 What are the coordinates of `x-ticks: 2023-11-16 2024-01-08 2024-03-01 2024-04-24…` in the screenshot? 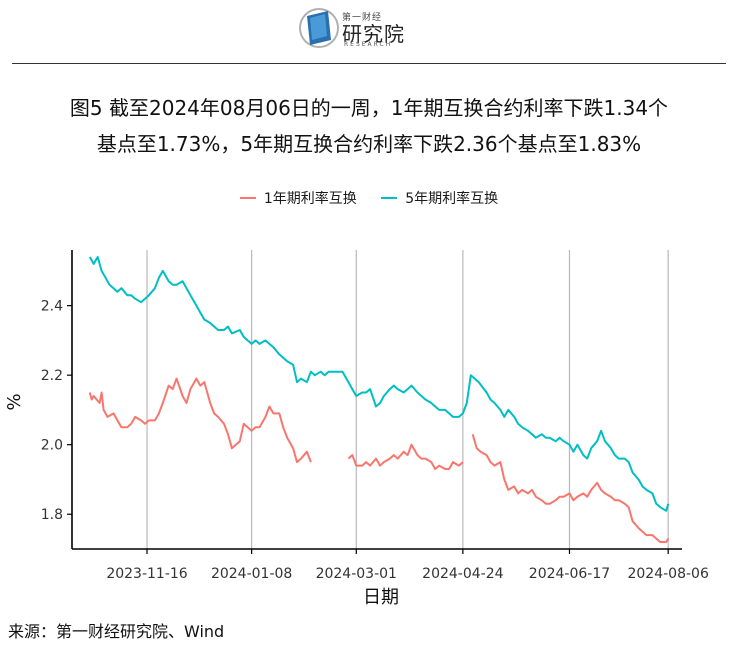 It's located at (407, 565).